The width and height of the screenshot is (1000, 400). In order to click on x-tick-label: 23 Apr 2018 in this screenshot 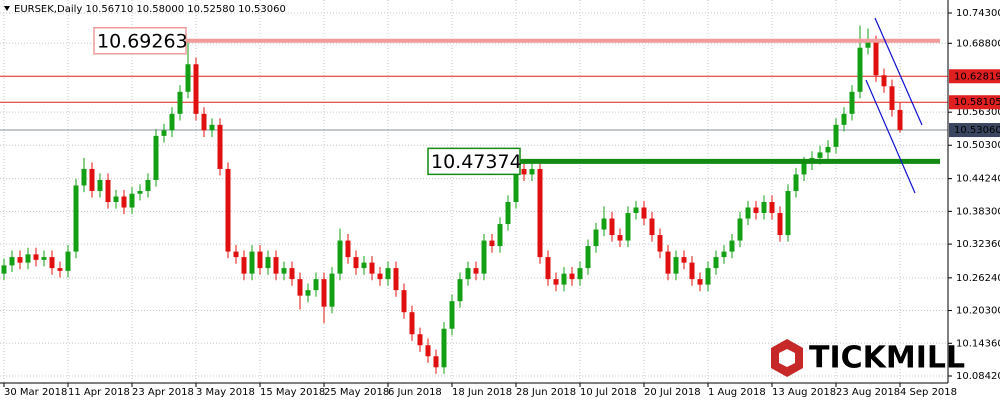, I will do `click(163, 392)`.